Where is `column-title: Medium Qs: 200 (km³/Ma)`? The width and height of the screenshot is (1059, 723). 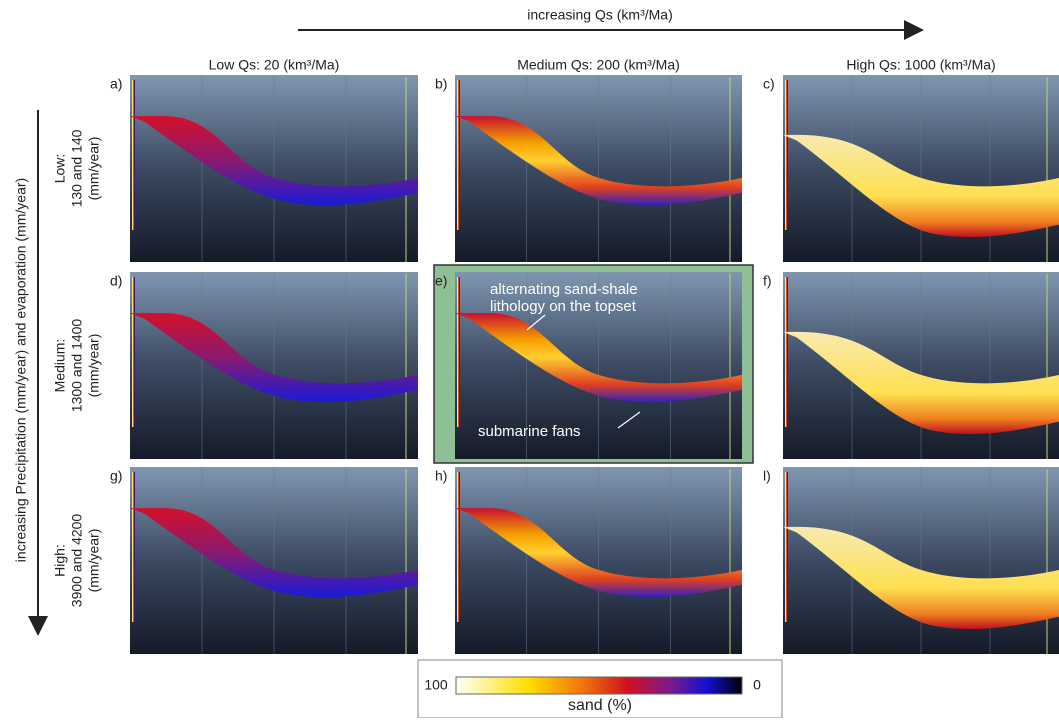 column-title: Medium Qs: 200 (km³/Ma) is located at coordinates (598, 65).